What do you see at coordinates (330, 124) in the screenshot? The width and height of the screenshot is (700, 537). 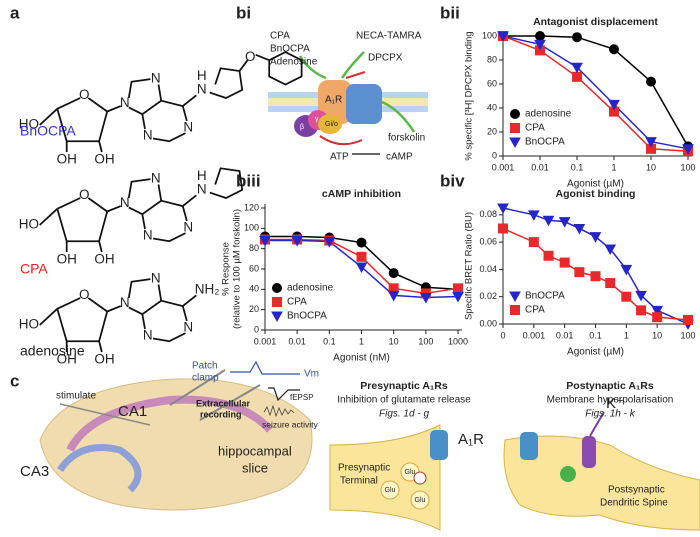 I see `g-protein` at bounding box center [330, 124].